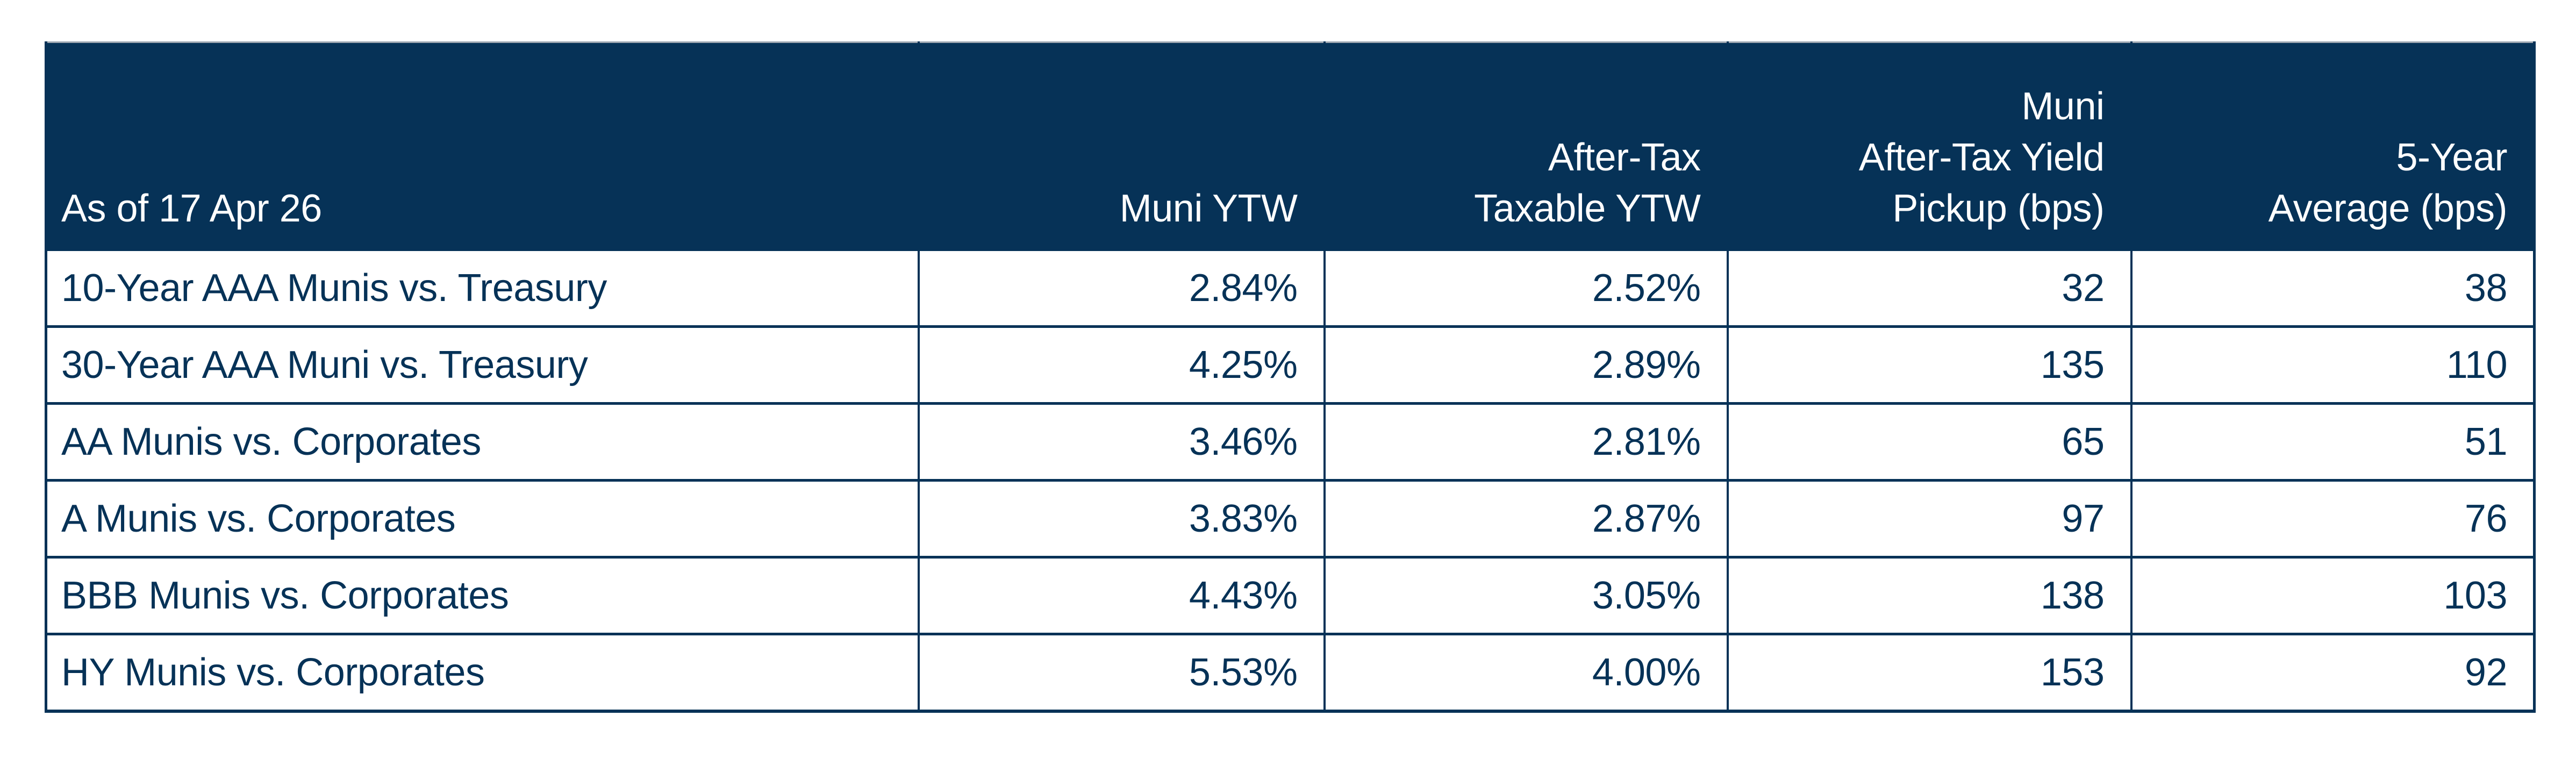 Image resolution: width=2576 pixels, height=773 pixels. Describe the element at coordinates (1121, 442) in the screenshot. I see `muni-ytw-value: 3.46%` at that location.